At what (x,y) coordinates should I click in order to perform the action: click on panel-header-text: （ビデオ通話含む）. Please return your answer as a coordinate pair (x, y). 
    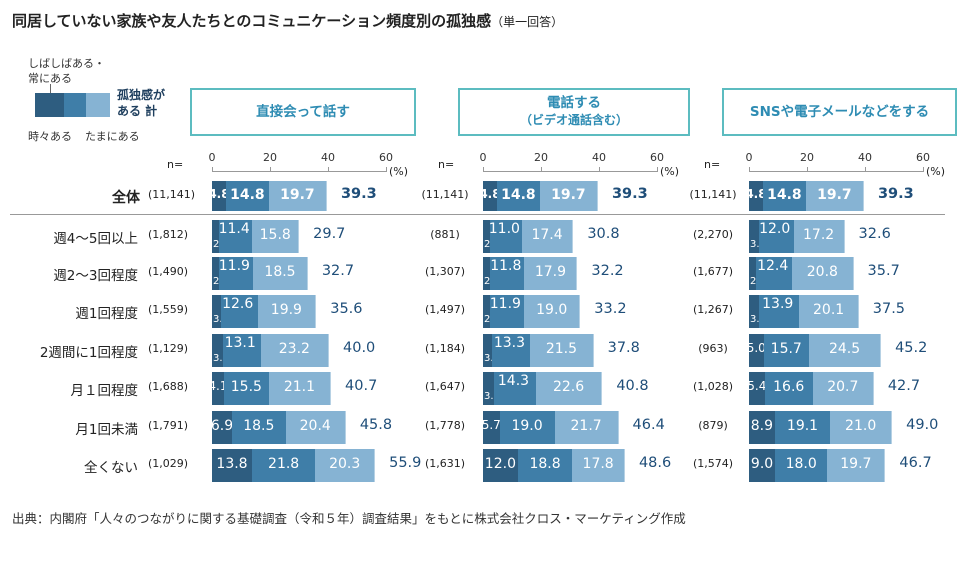
    Looking at the image, I should click on (573, 120).